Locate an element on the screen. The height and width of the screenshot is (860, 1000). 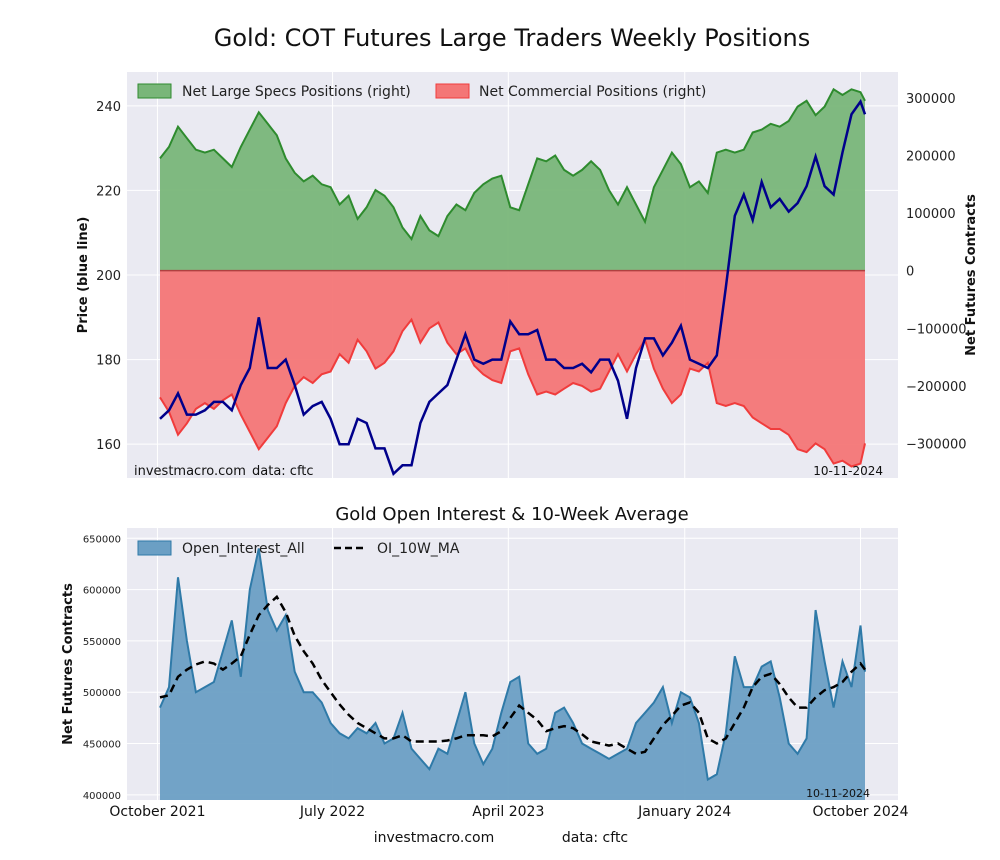
legend-swatch-oi is located at coordinates (154, 548).